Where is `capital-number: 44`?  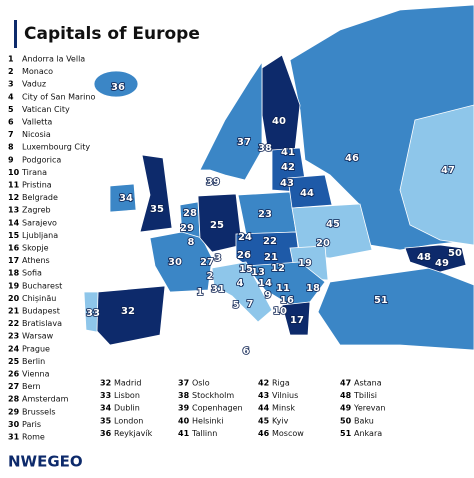
capital-number: 44 is located at coordinates (264, 408).